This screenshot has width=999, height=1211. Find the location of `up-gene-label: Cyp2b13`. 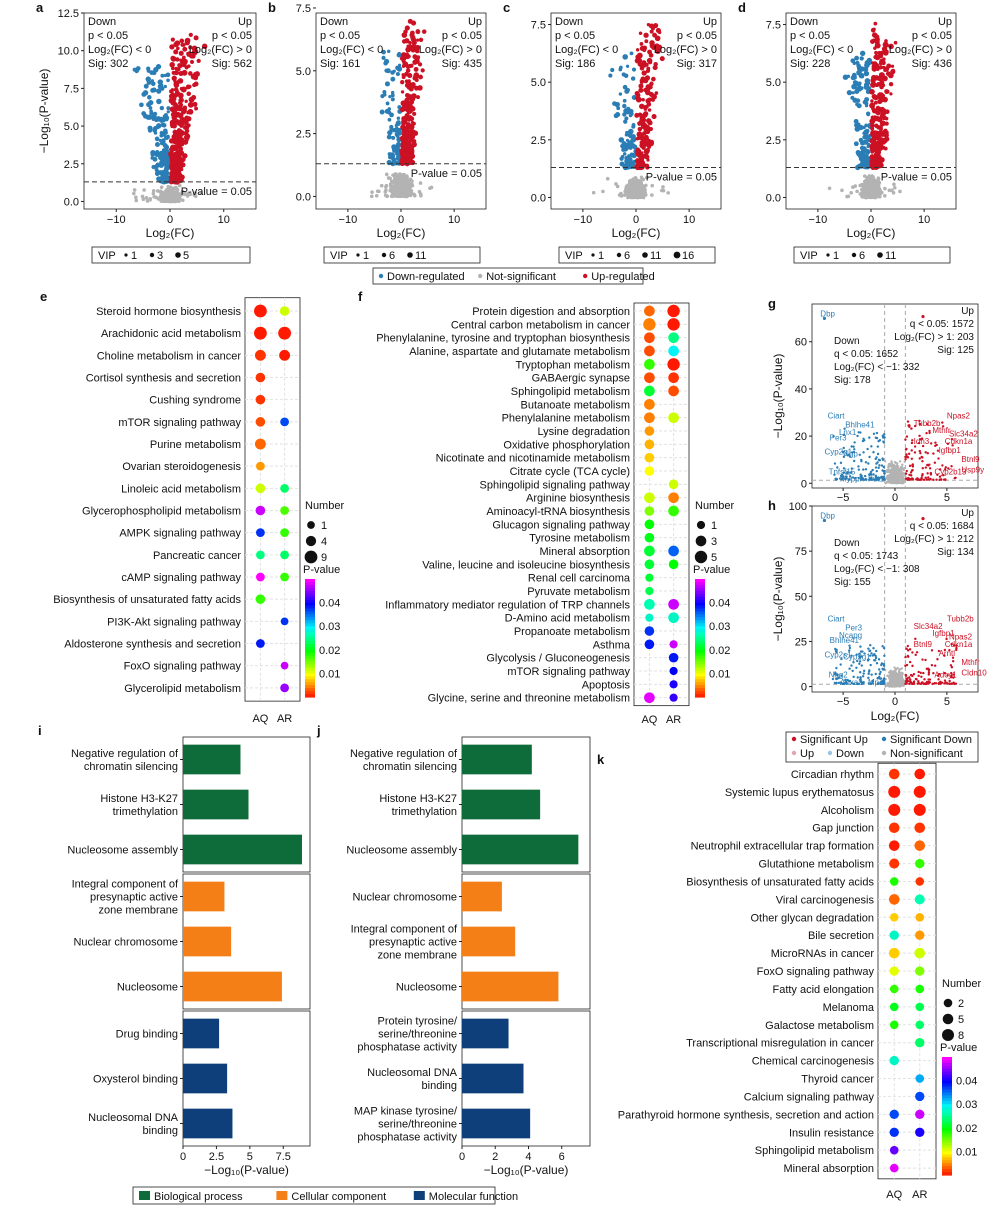

up-gene-label: Cyp2b13 is located at coordinates (950, 471).